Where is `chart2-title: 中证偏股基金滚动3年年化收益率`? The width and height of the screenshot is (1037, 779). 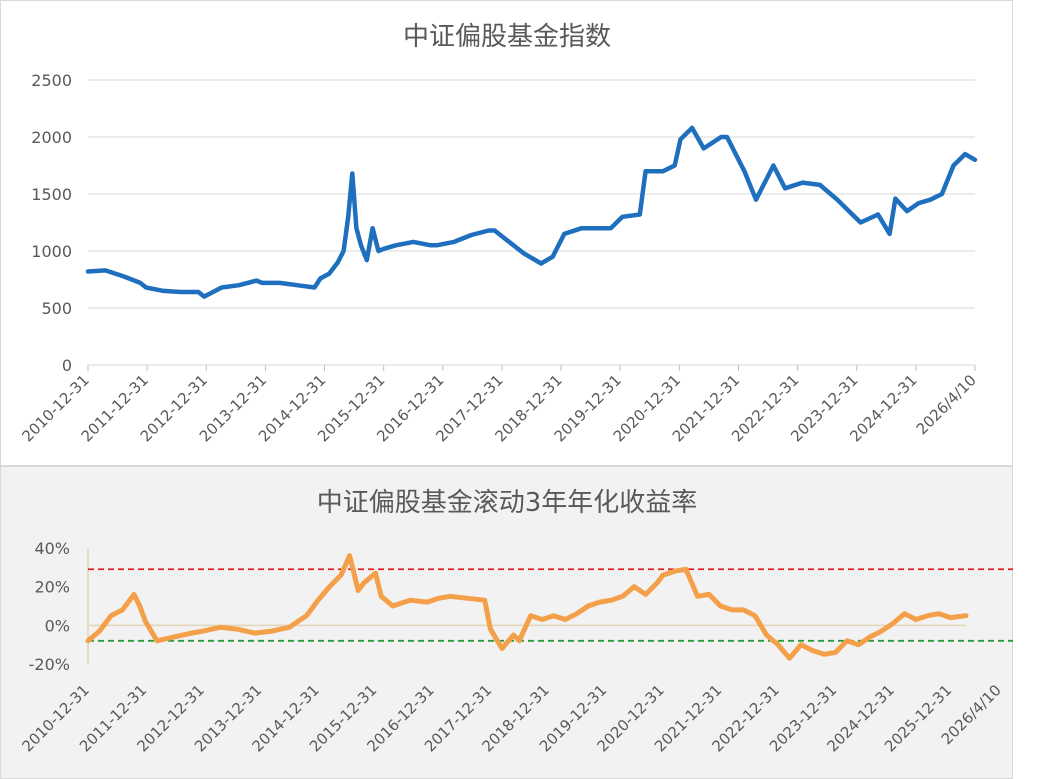 chart2-title: 中证偏股基金滚动3年年化收益率 is located at coordinates (507, 503).